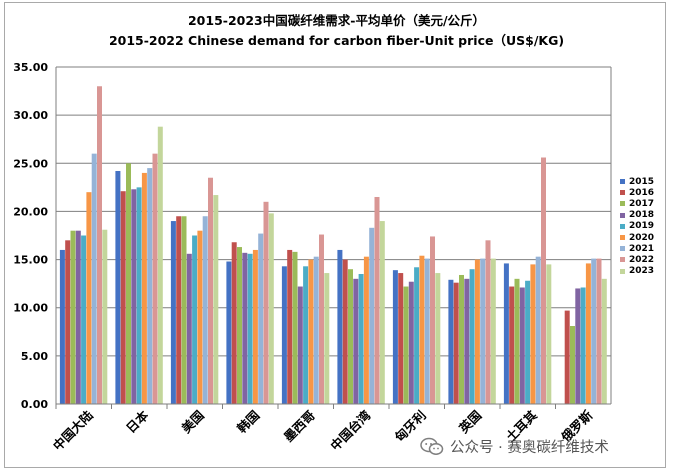 The height and width of the screenshot is (474, 673). I want to click on legend-label: 2017, so click(642, 203).